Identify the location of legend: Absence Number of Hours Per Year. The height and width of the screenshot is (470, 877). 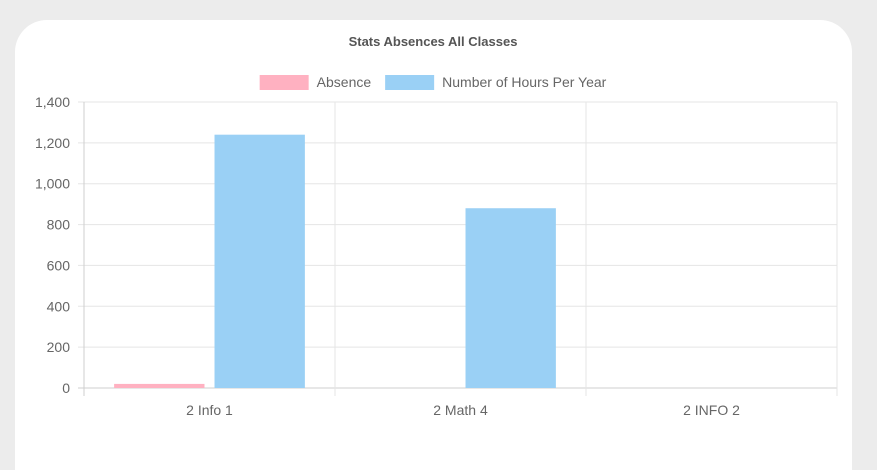
(433, 82).